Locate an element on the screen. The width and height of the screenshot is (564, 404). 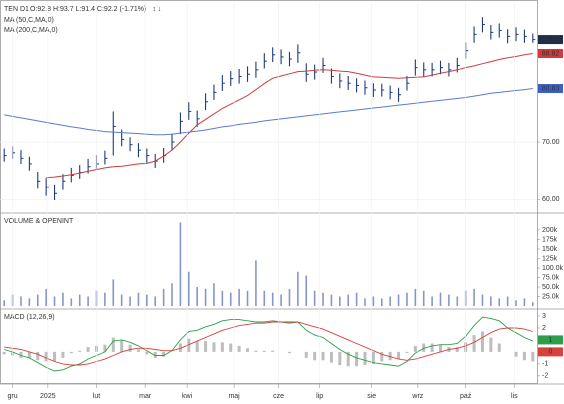
x-tick-label: mar is located at coordinates (145, 396).